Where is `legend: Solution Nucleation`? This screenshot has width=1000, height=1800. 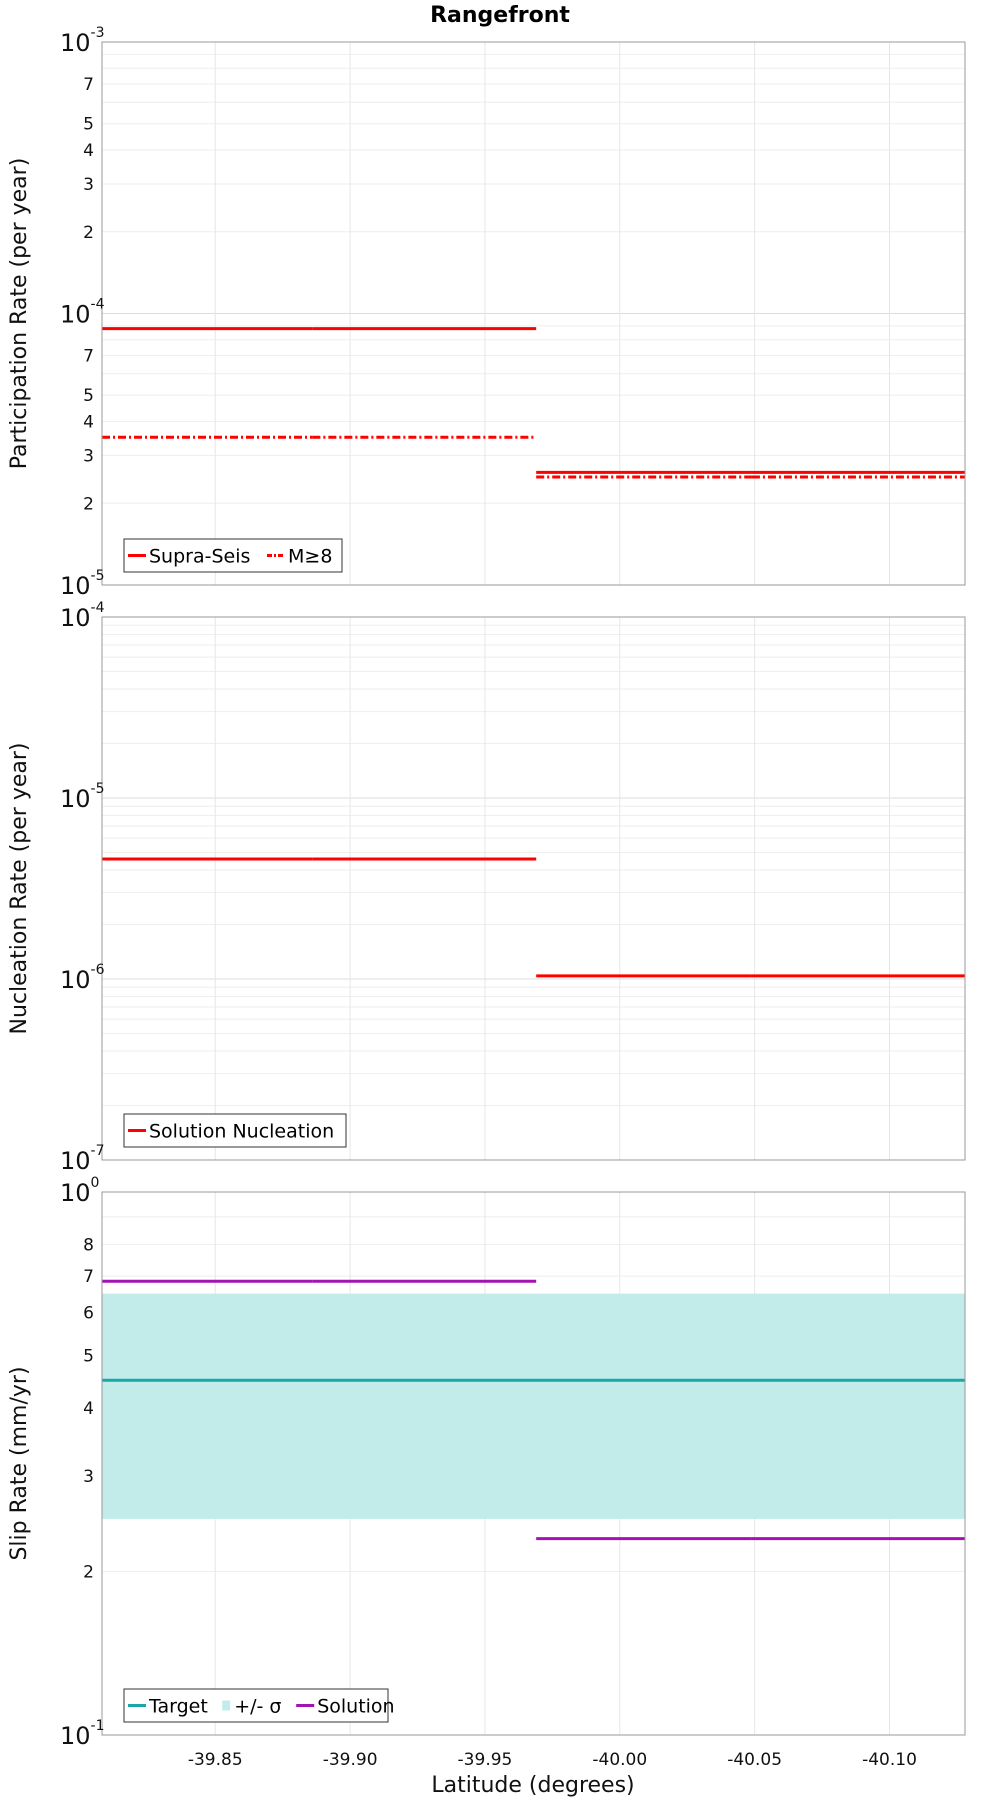
legend: Solution Nucleation is located at coordinates (235, 1130).